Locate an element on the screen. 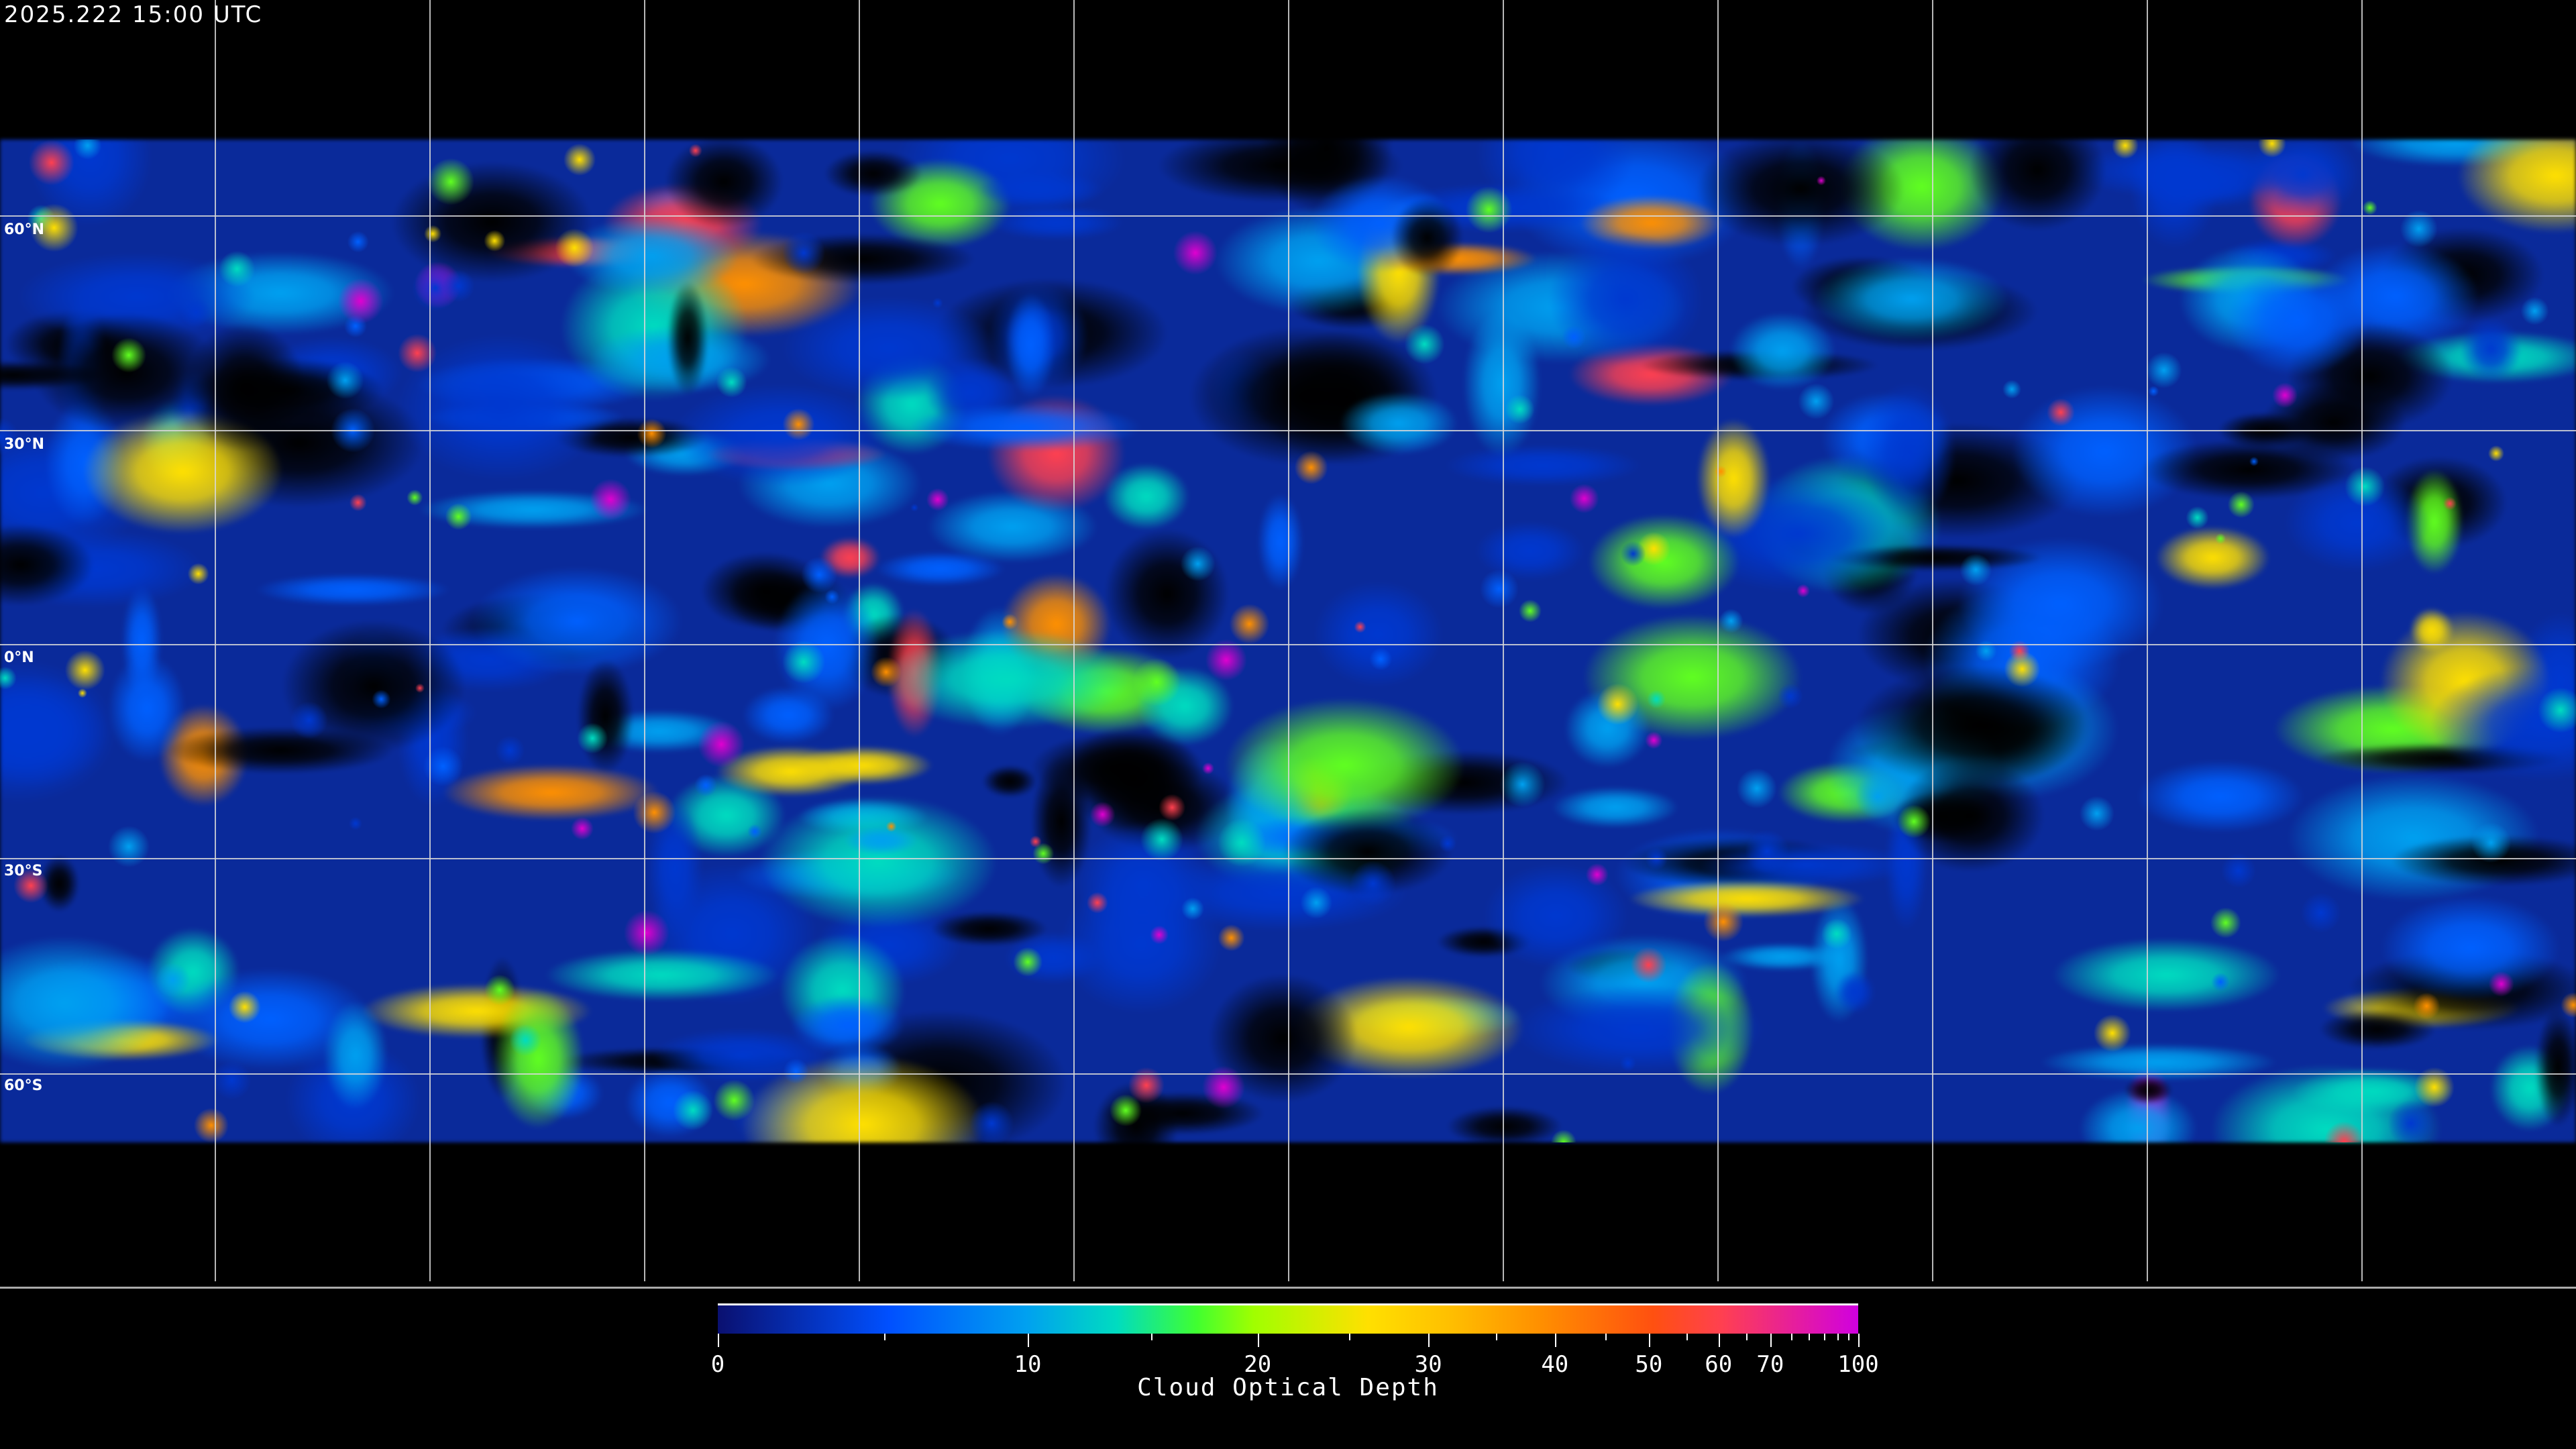 The image size is (2576, 1449). colorbar is located at coordinates (1288, 1318).